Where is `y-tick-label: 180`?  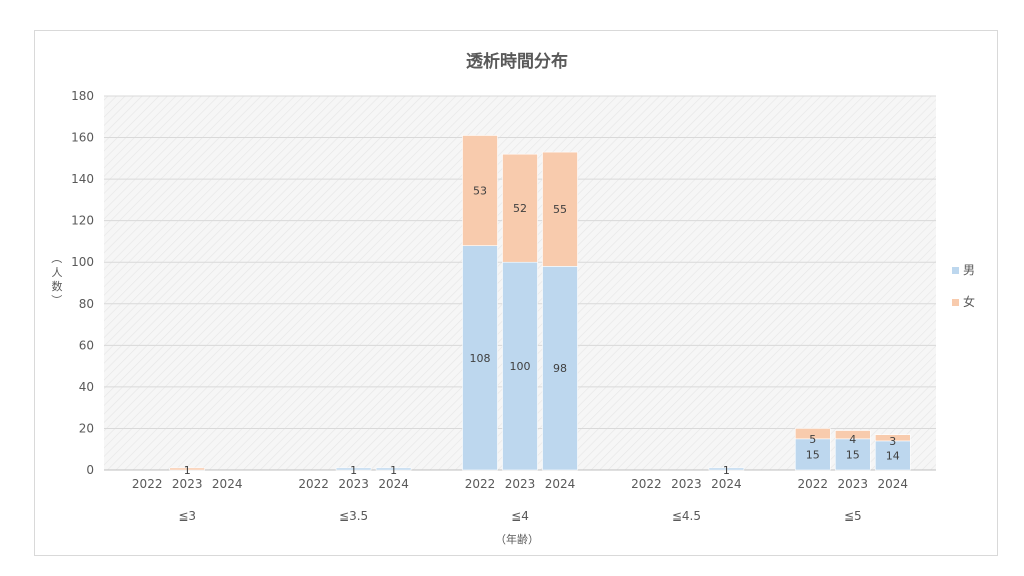 y-tick-label: 180 is located at coordinates (82, 96).